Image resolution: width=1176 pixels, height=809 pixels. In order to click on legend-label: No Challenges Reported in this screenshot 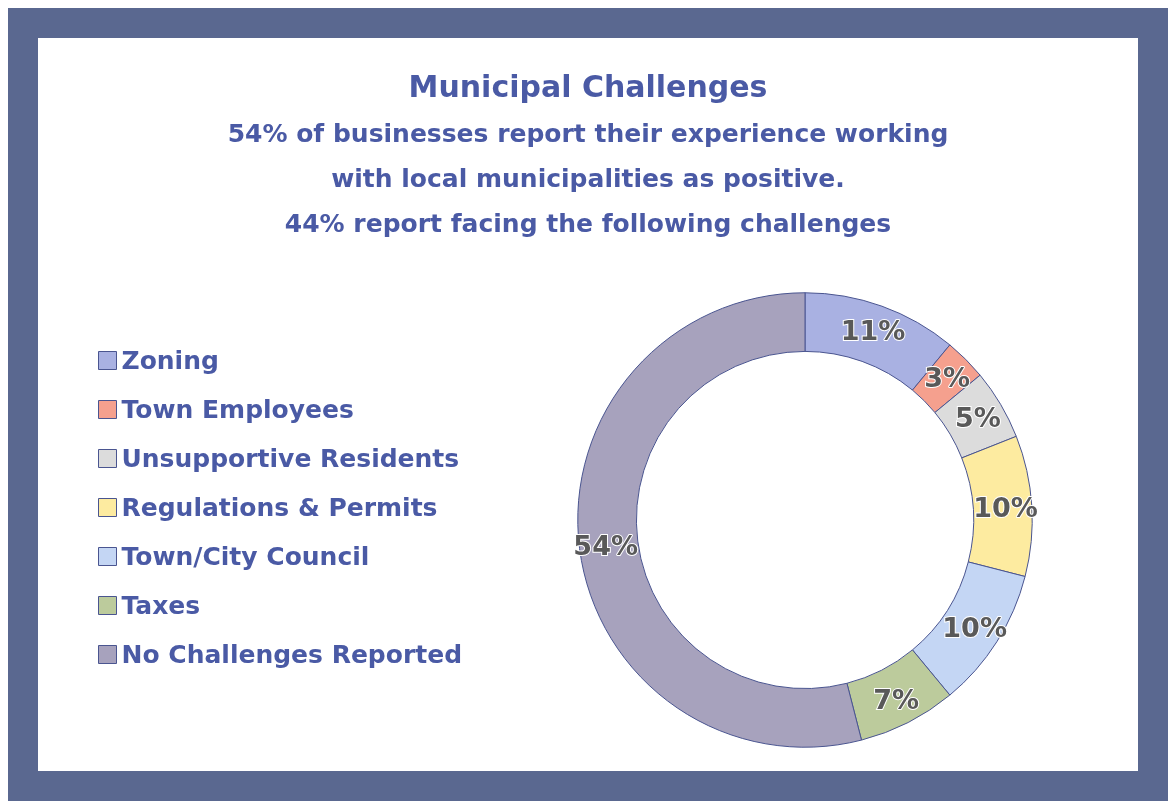, I will do `click(292, 654)`.